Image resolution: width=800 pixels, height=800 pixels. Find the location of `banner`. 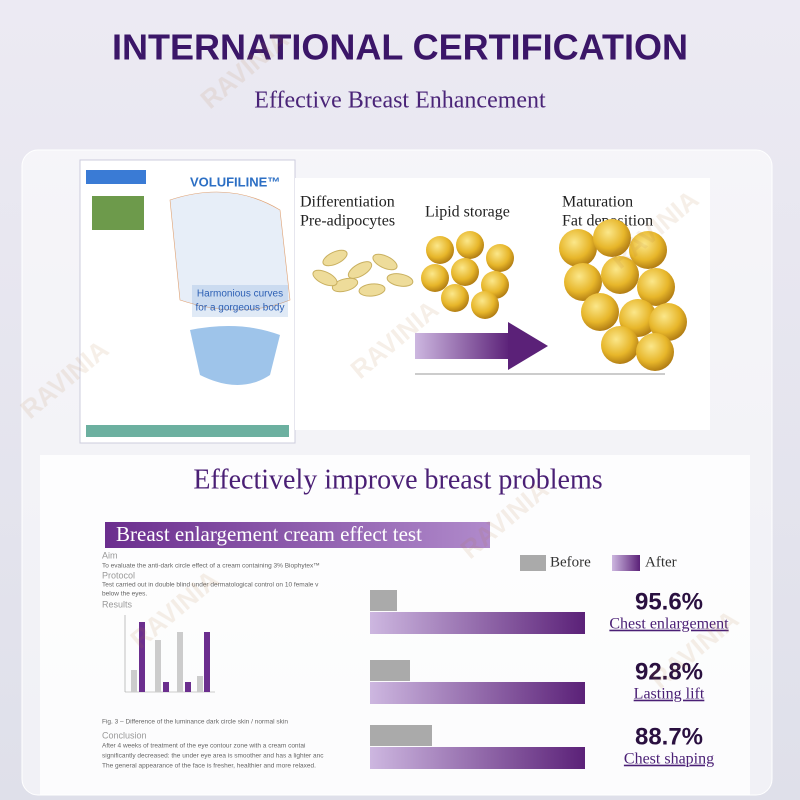

banner is located at coordinates (297, 535).